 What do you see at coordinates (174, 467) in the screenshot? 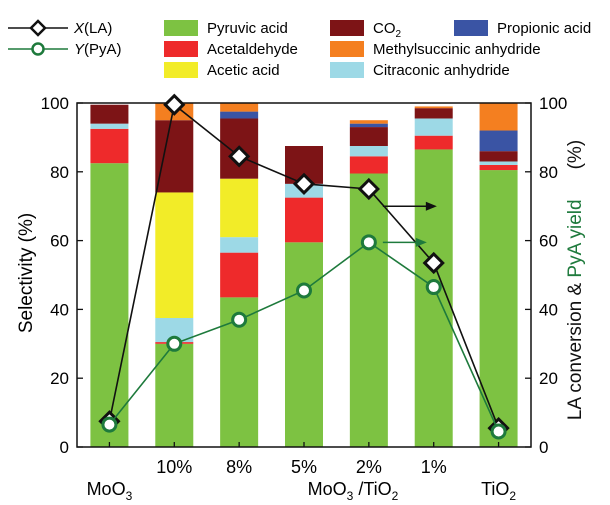
I see `x-tick-label: 10%` at bounding box center [174, 467].